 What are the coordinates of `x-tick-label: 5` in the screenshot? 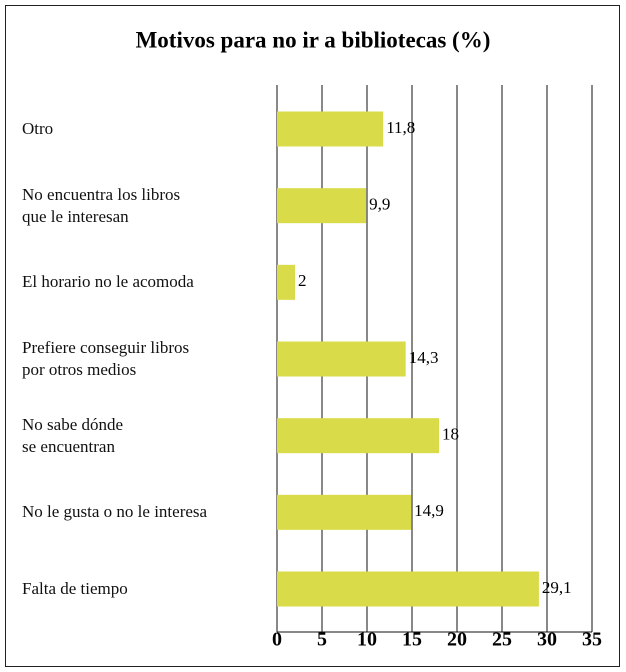 It's located at (322, 640).